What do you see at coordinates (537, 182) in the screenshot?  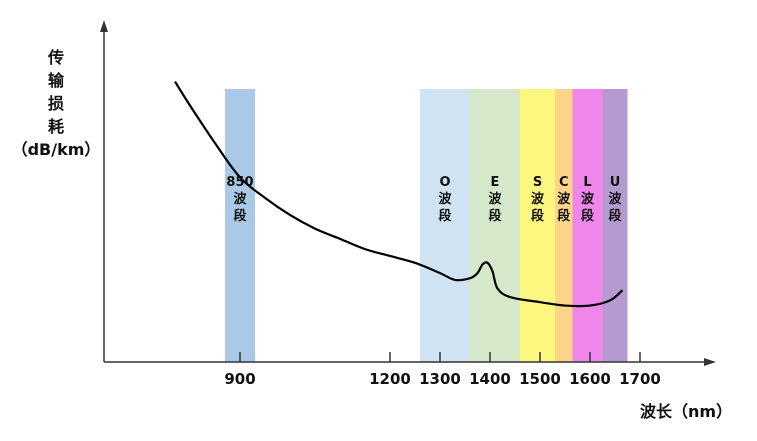 I see `band-label: S` at bounding box center [537, 182].